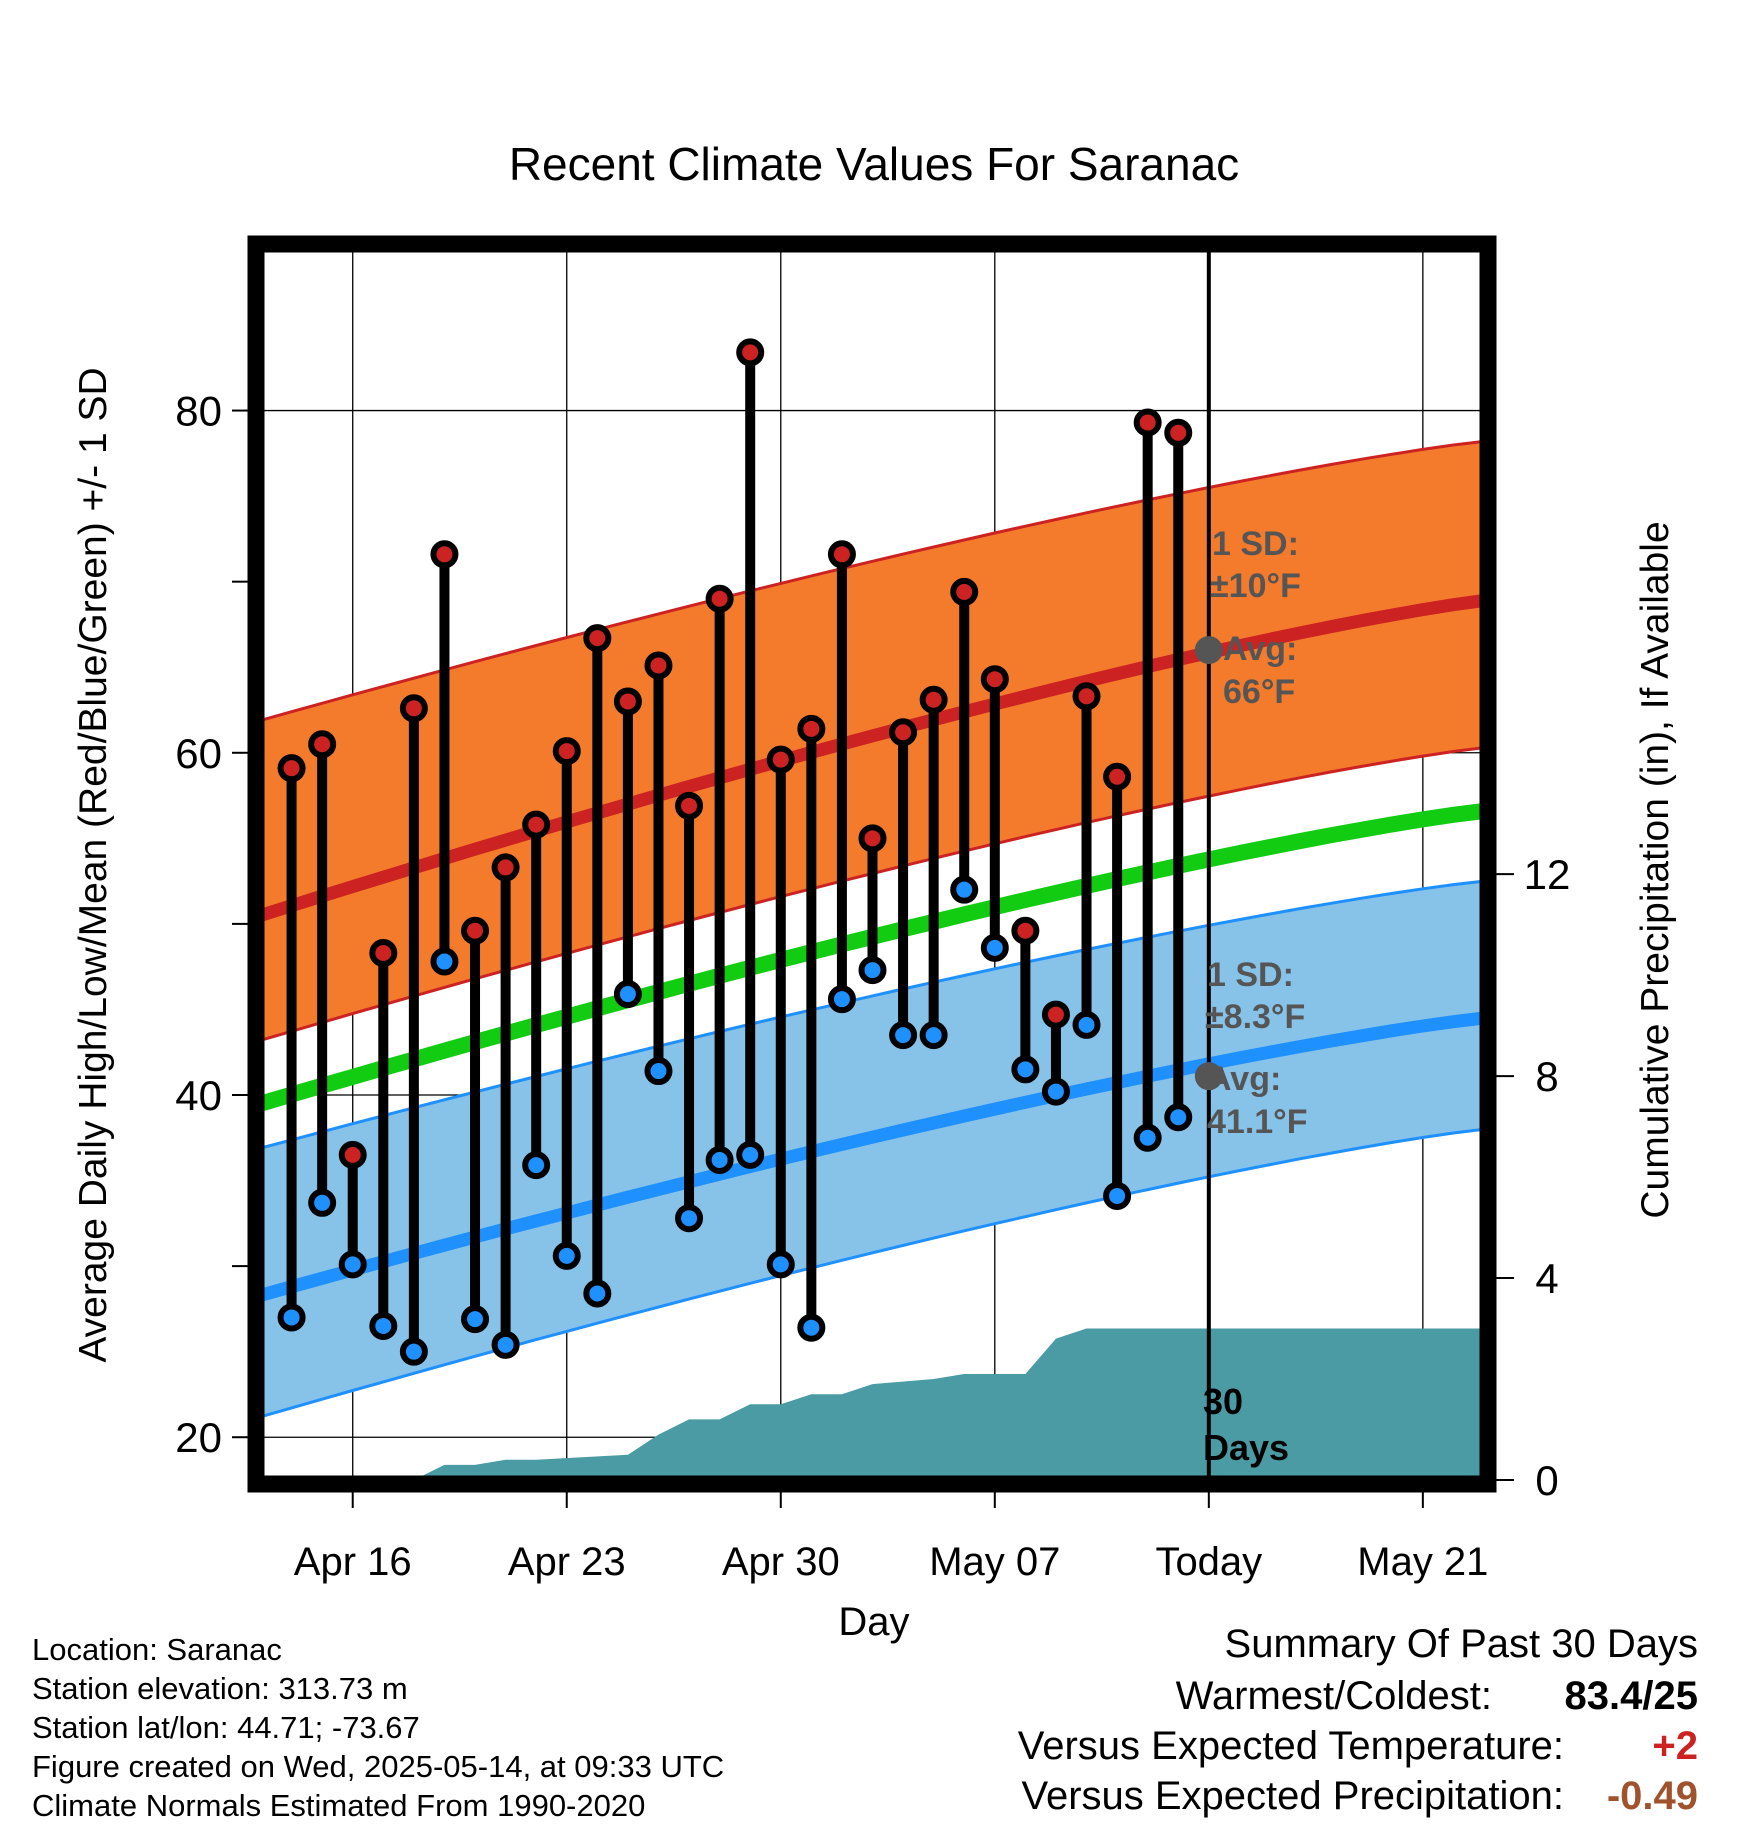  Describe the element at coordinates (781, 1562) in the screenshot. I see `x-tick-label: Apr 30` at that location.